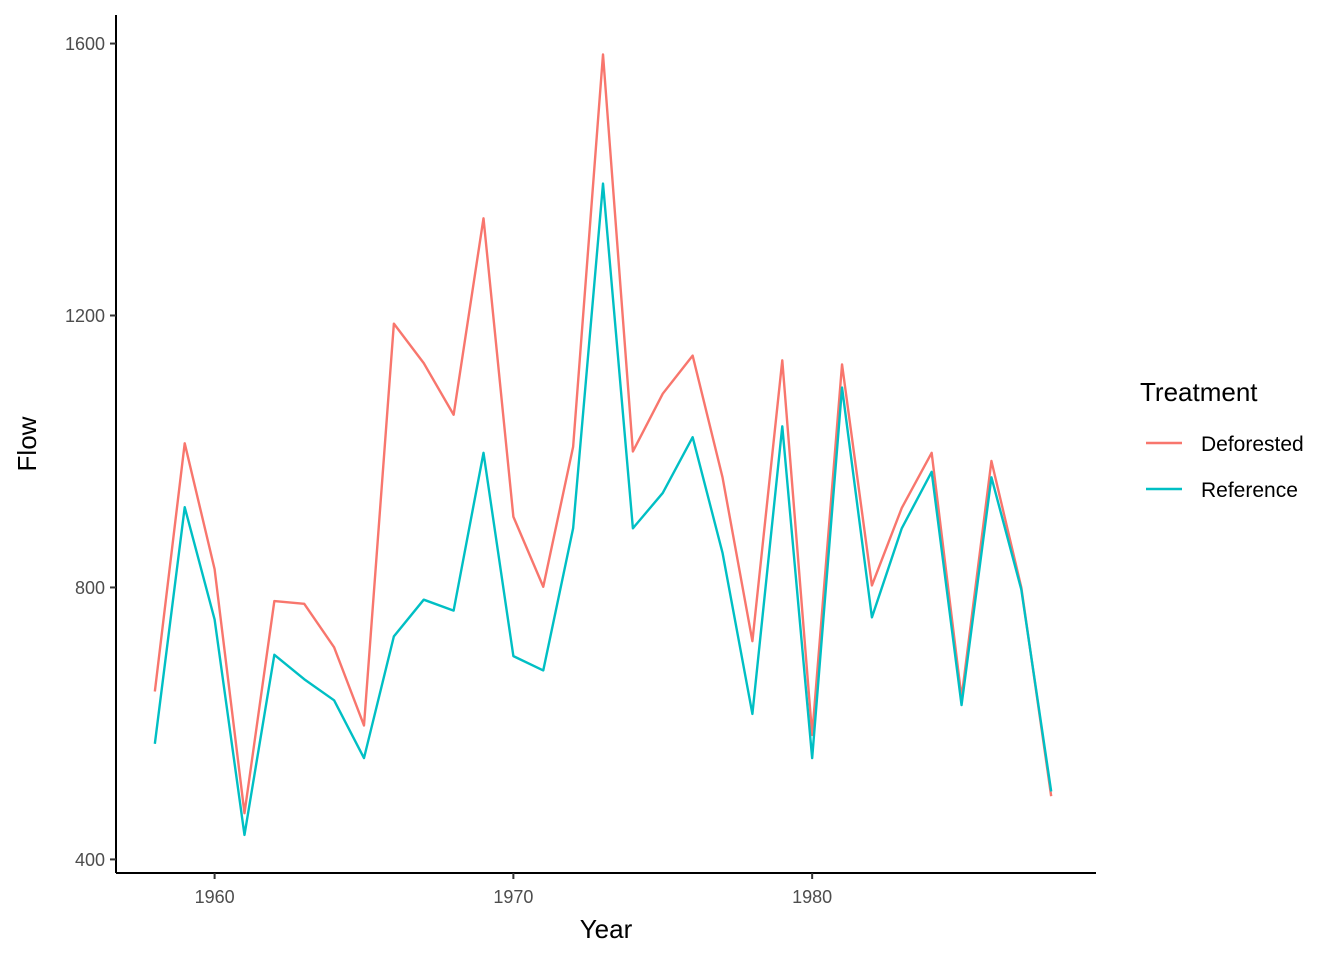 The height and width of the screenshot is (960, 1344). I want to click on x-tick-label: 1960, so click(215, 897).